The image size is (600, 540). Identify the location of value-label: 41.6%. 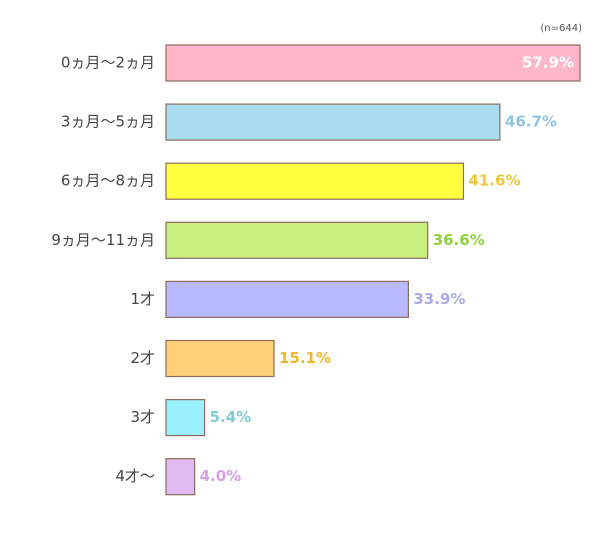
(494, 181).